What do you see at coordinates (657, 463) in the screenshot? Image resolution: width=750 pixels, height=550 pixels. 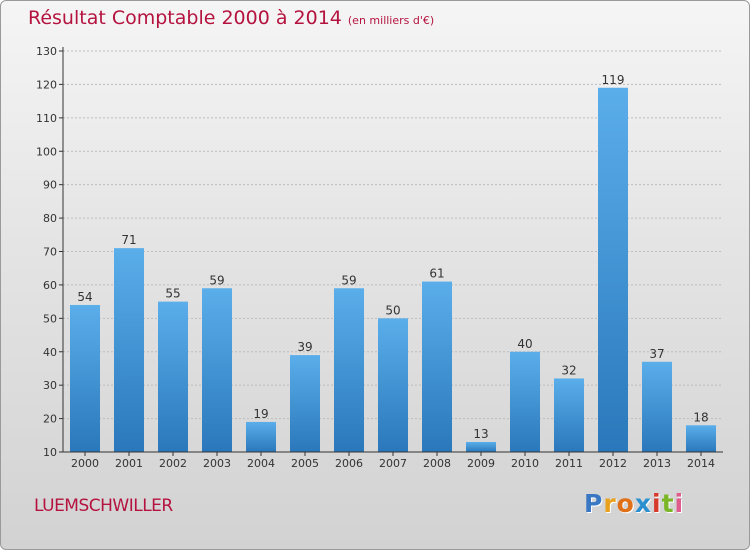 I see `x-tick-label: 2013` at bounding box center [657, 463].